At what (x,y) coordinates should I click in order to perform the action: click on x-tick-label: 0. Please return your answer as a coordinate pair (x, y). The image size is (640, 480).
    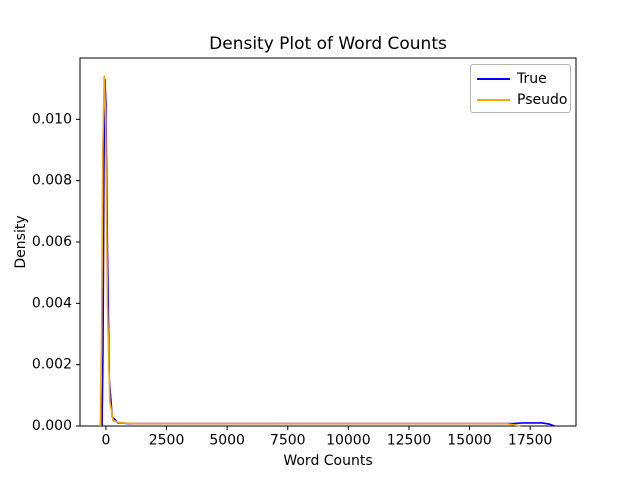
    Looking at the image, I should click on (105, 441).